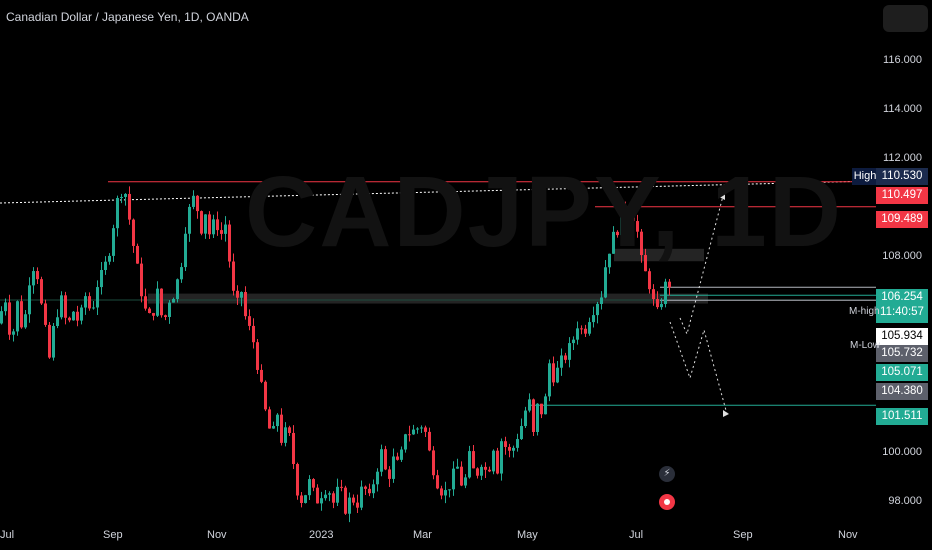 This screenshot has height=550, width=932. What do you see at coordinates (667, 474) in the screenshot?
I see `lightning-icon: ⚡` at bounding box center [667, 474].